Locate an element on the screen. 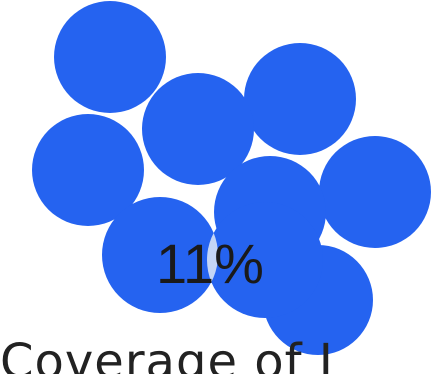 The height and width of the screenshot is (374, 442). circle-bottom-middle is located at coordinates (265, 260).